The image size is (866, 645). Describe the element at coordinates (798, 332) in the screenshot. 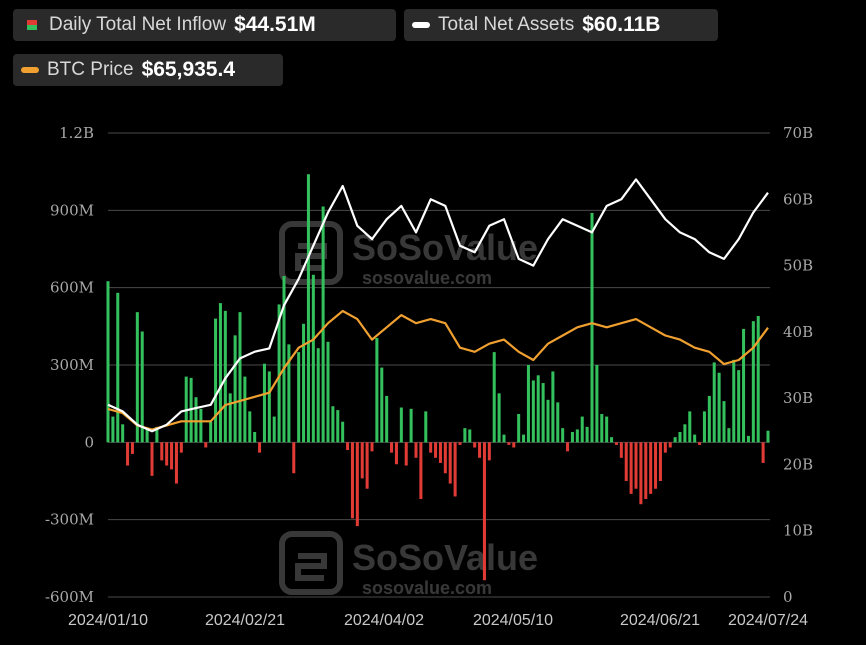

I see `right-tick-label: 40B` at that location.